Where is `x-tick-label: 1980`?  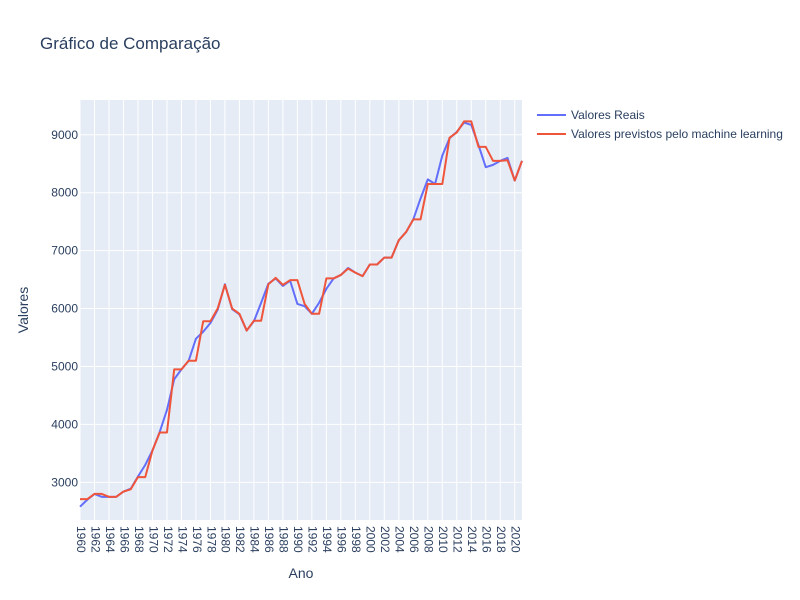 x-tick-label: 1980 is located at coordinates (226, 539).